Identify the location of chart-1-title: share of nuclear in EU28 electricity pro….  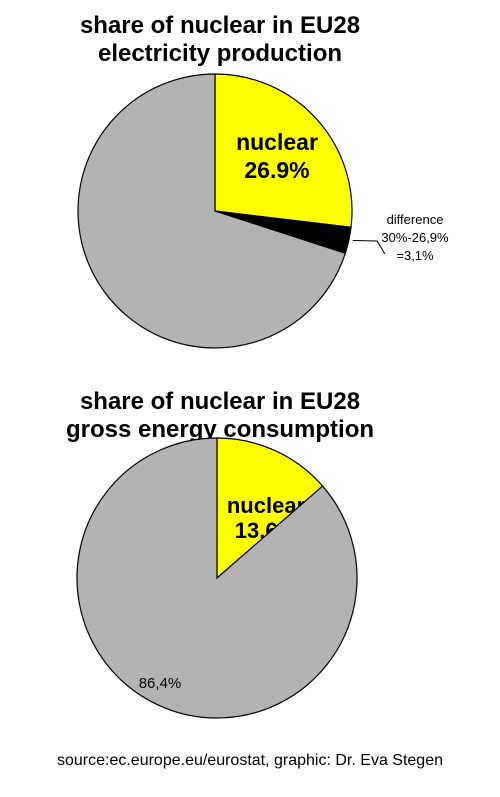
(220, 40).